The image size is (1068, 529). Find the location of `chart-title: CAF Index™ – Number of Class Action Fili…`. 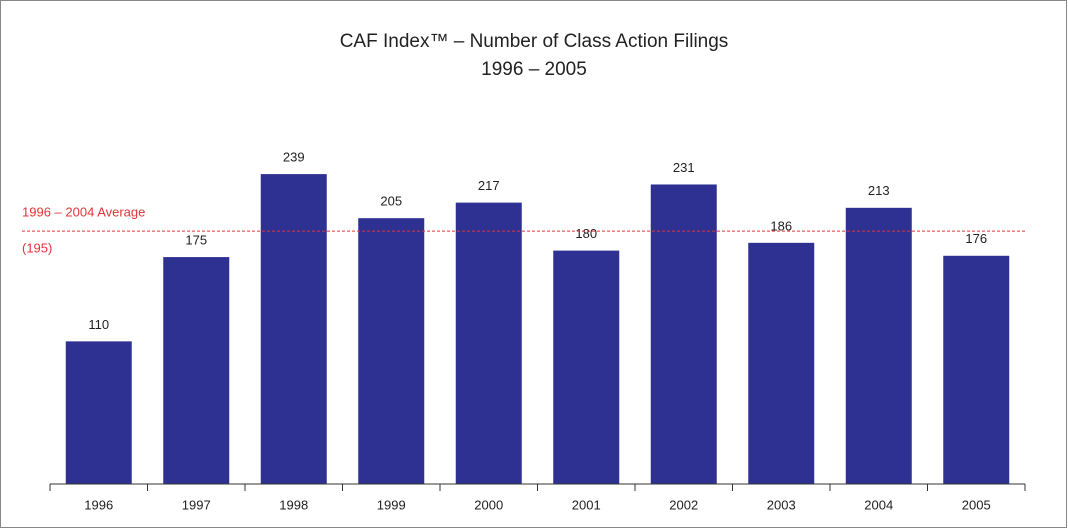

chart-title: CAF Index™ – Number of Class Action Fili… is located at coordinates (534, 41).